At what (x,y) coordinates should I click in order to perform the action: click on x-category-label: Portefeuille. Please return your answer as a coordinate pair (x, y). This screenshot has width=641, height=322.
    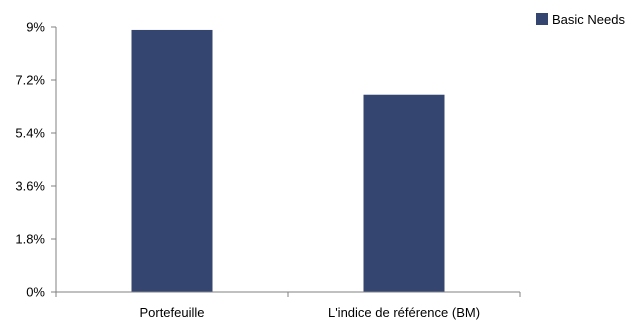
    Looking at the image, I should click on (171, 312).